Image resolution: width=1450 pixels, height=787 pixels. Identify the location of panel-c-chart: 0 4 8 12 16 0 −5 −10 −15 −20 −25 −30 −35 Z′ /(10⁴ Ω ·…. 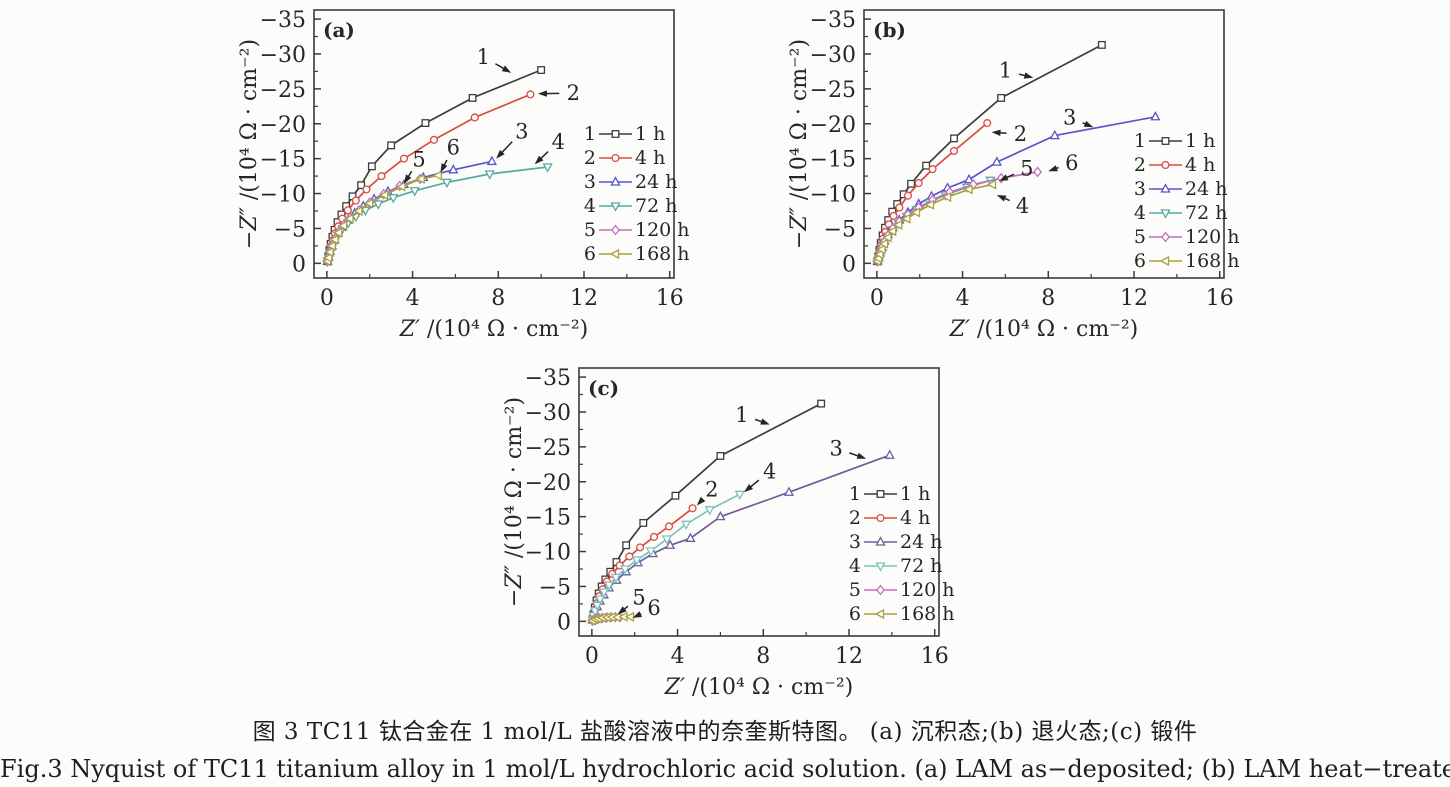
(727, 533).